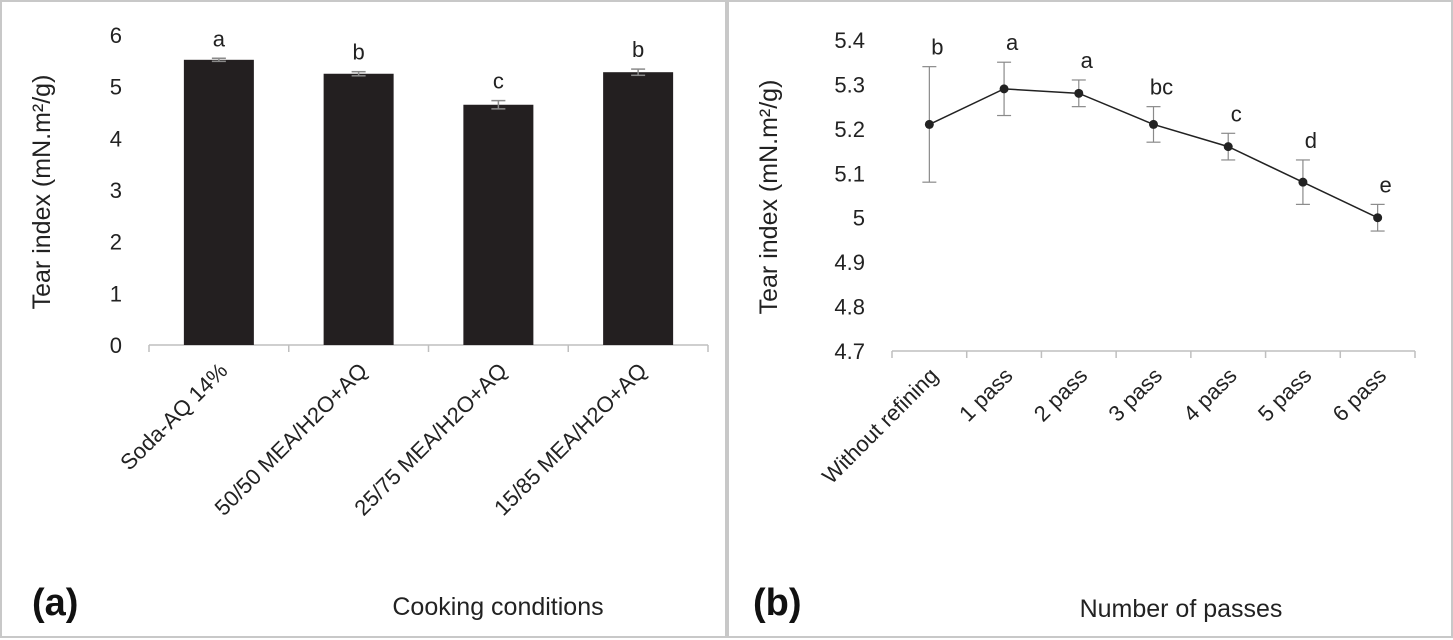 This screenshot has height=640, width=1453. Describe the element at coordinates (291, 439) in the screenshot. I see `x-tick-label: 50/50 MEA/H2O+AQ` at that location.